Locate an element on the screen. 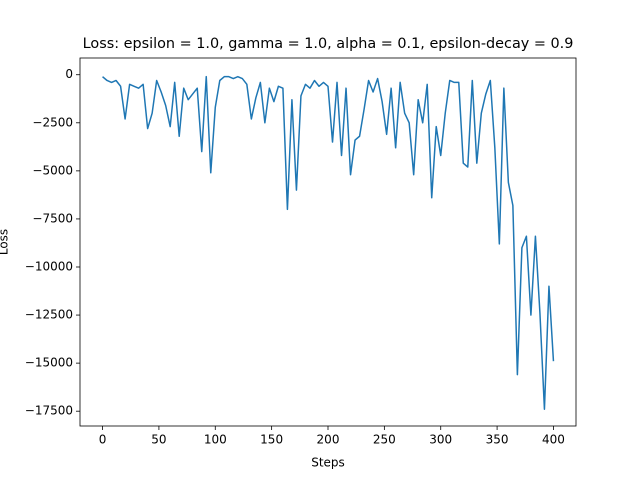  x-tick-label: 150 is located at coordinates (271, 440).